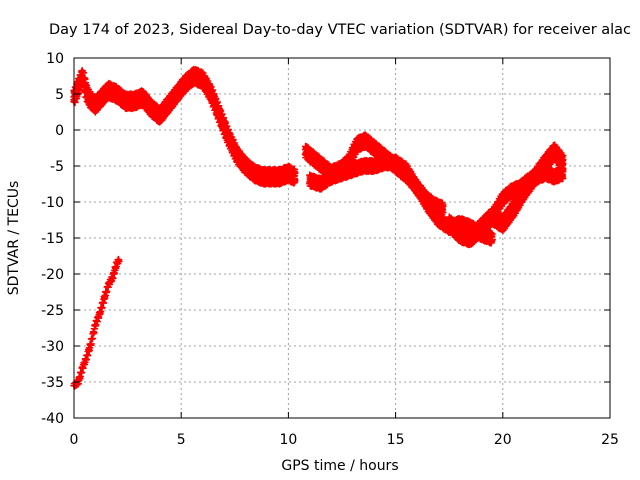  I want to click on x-tick-label: 15, so click(396, 440).